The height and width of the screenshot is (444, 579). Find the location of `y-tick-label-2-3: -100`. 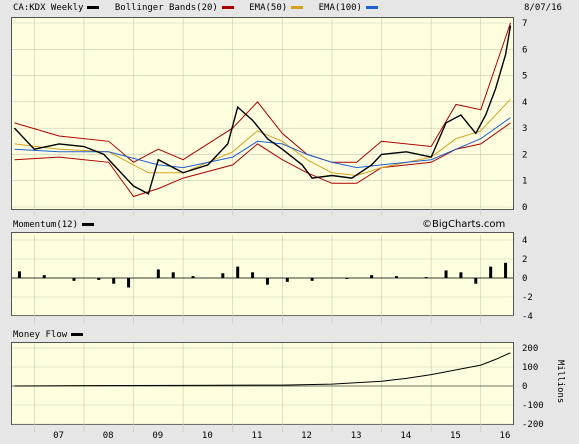

y-tick-label-2-3: -100 is located at coordinates (533, 406).